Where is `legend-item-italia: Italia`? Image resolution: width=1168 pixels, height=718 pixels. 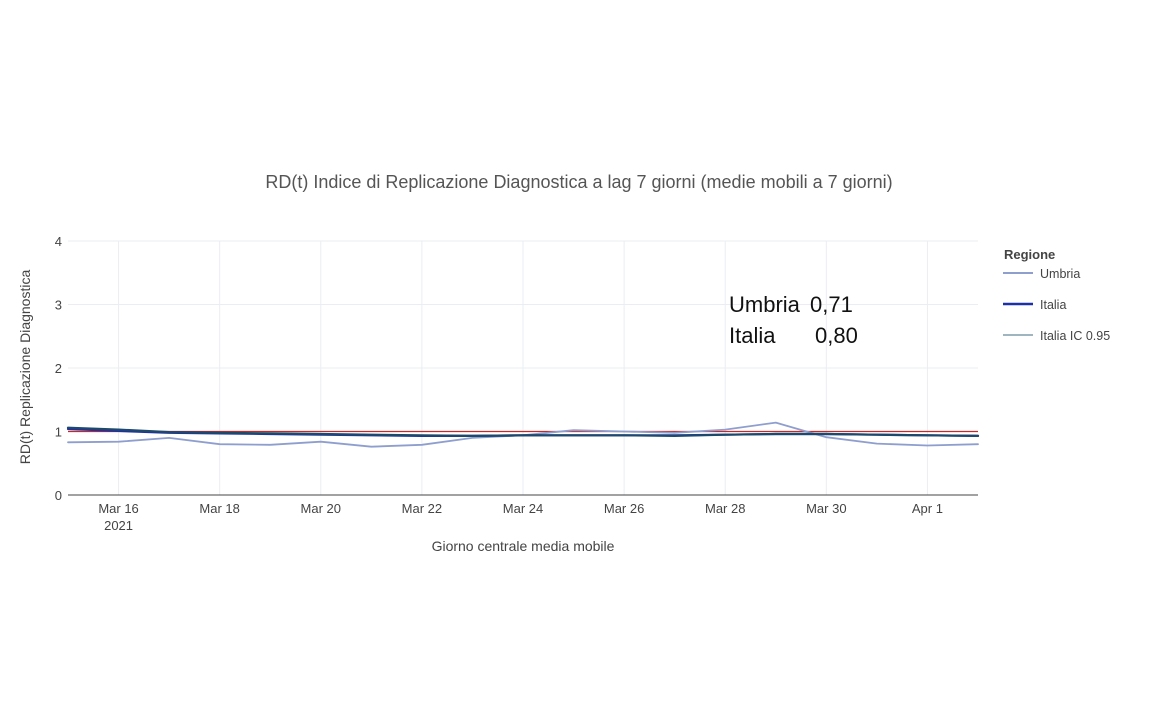 legend-item-italia: Italia is located at coordinates (1034, 305).